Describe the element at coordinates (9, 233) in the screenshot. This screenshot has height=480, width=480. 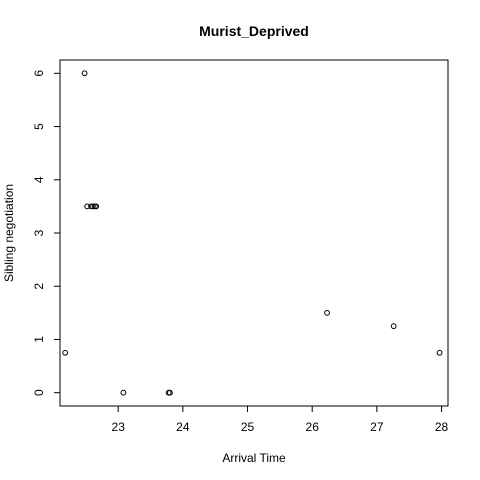
I see `y-axis-label: Sibling negotiation` at that location.